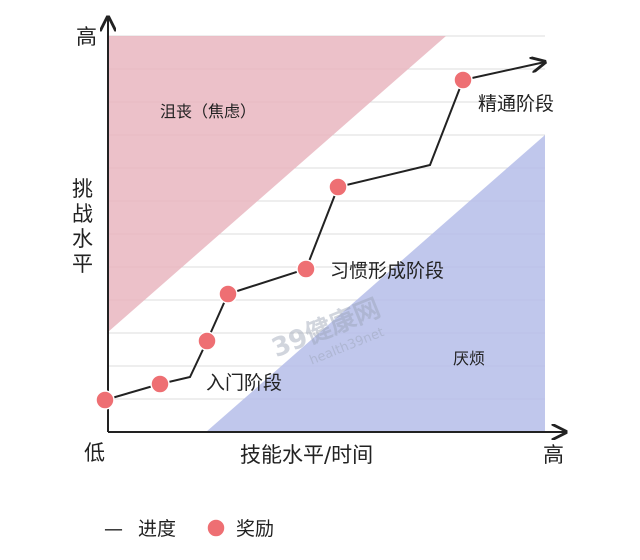 The height and width of the screenshot is (560, 640). I want to click on y-axis-title: 挑 战 水 平, so click(82, 226).